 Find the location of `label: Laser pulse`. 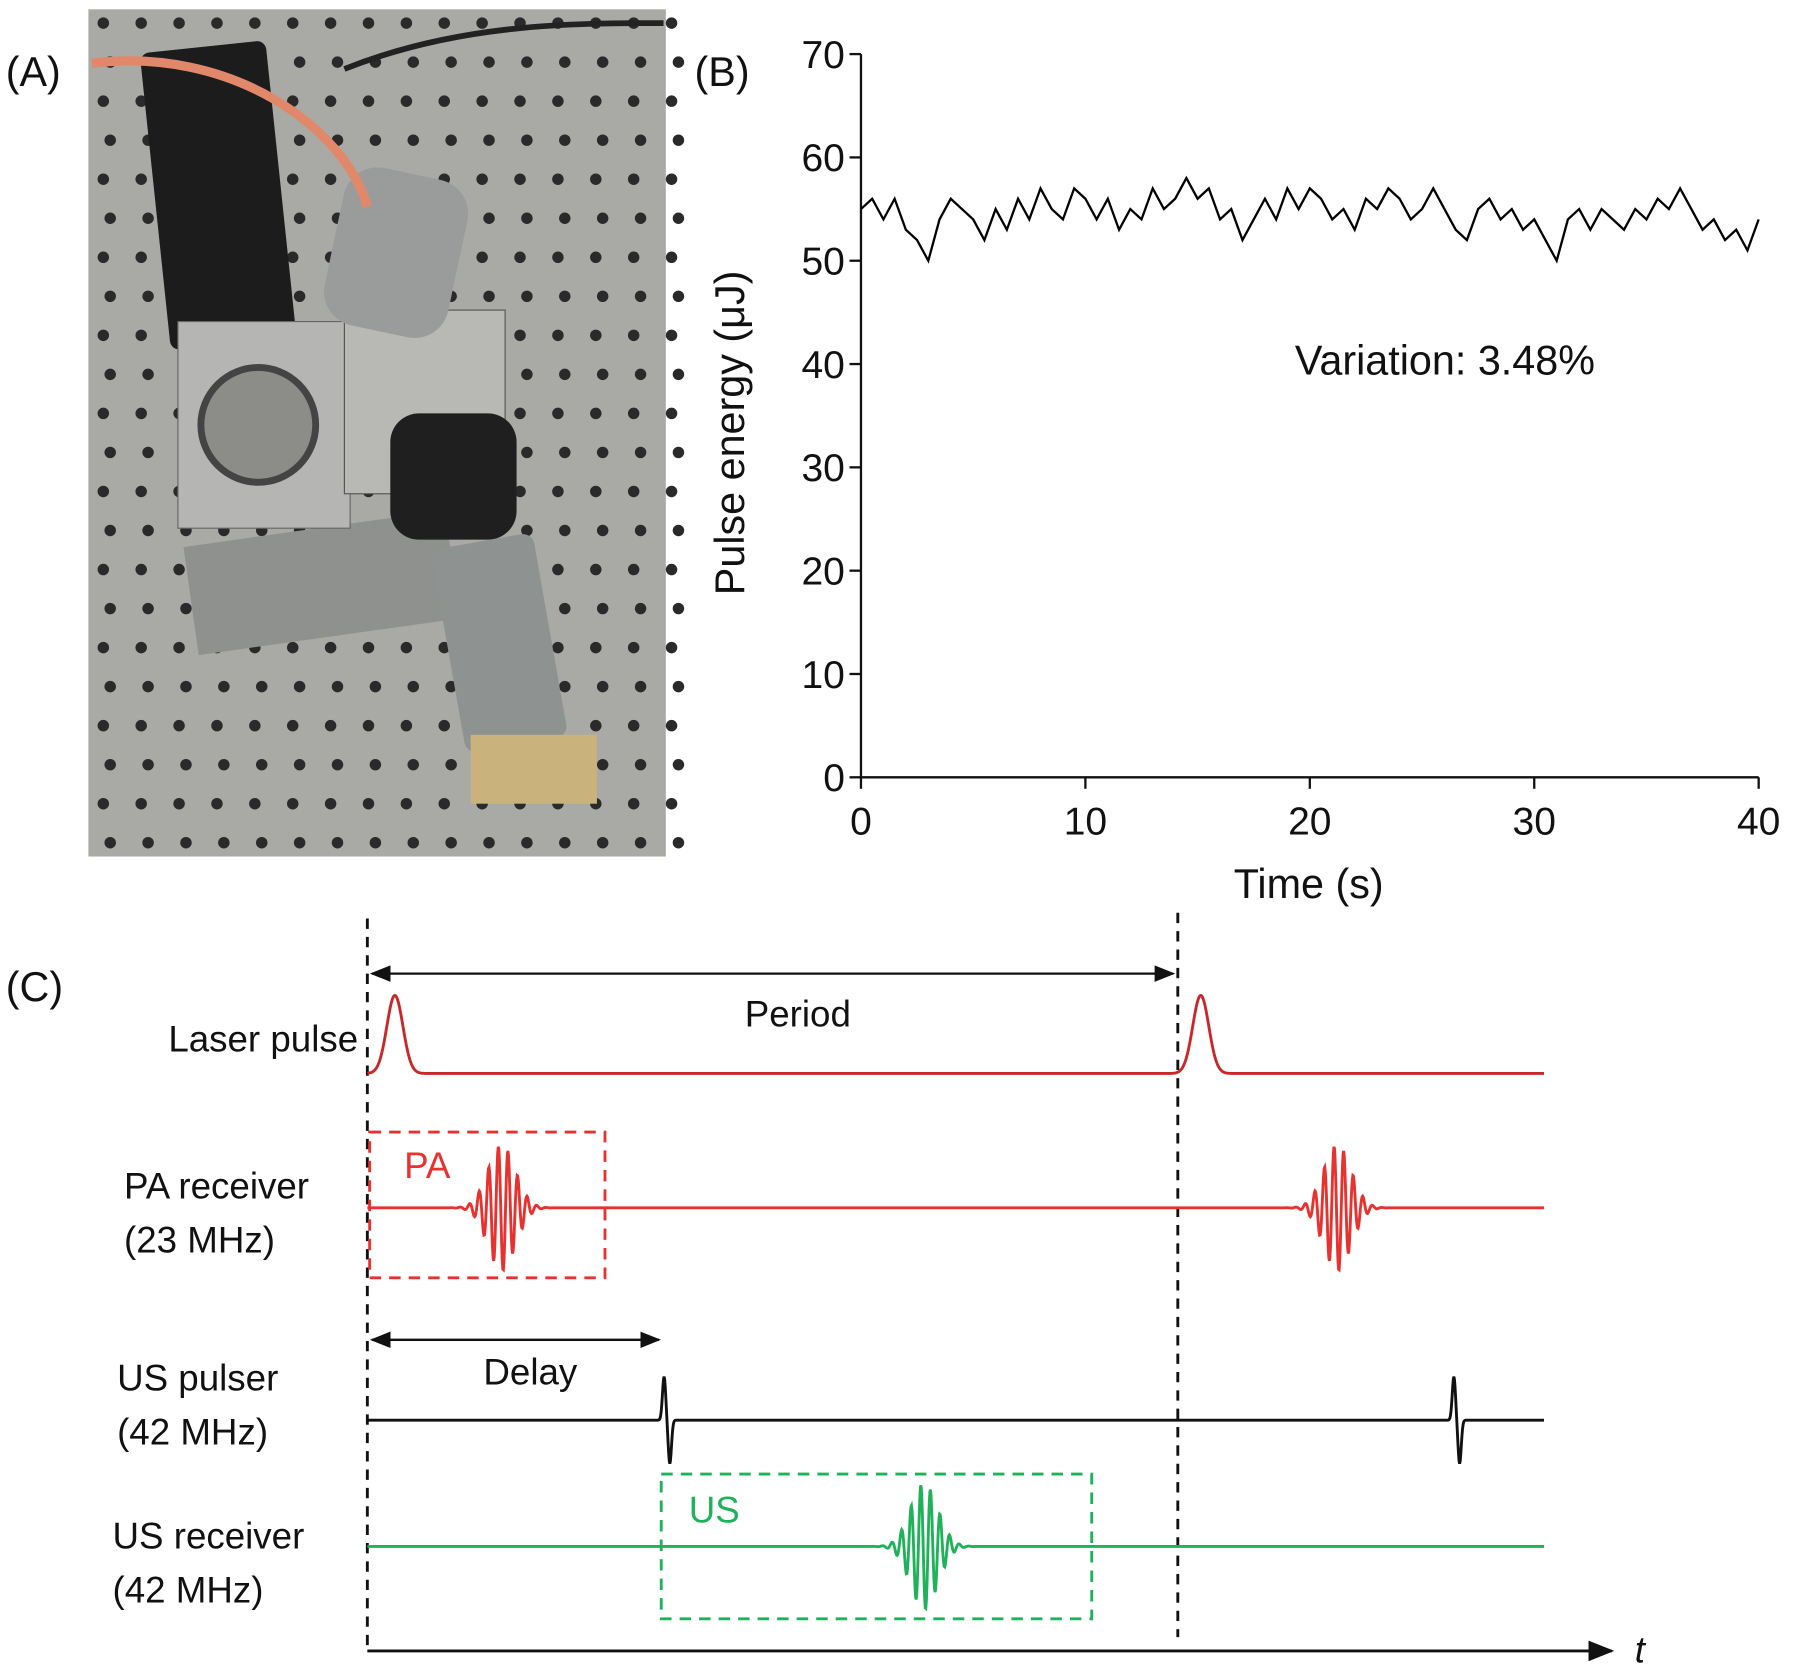

label: Laser pulse is located at coordinates (263, 1039).